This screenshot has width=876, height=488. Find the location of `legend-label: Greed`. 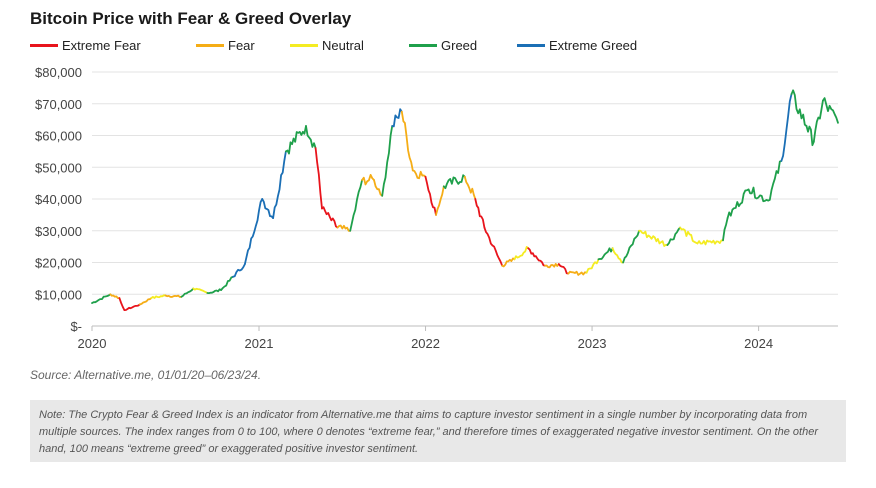

legend-label: Greed is located at coordinates (459, 45).